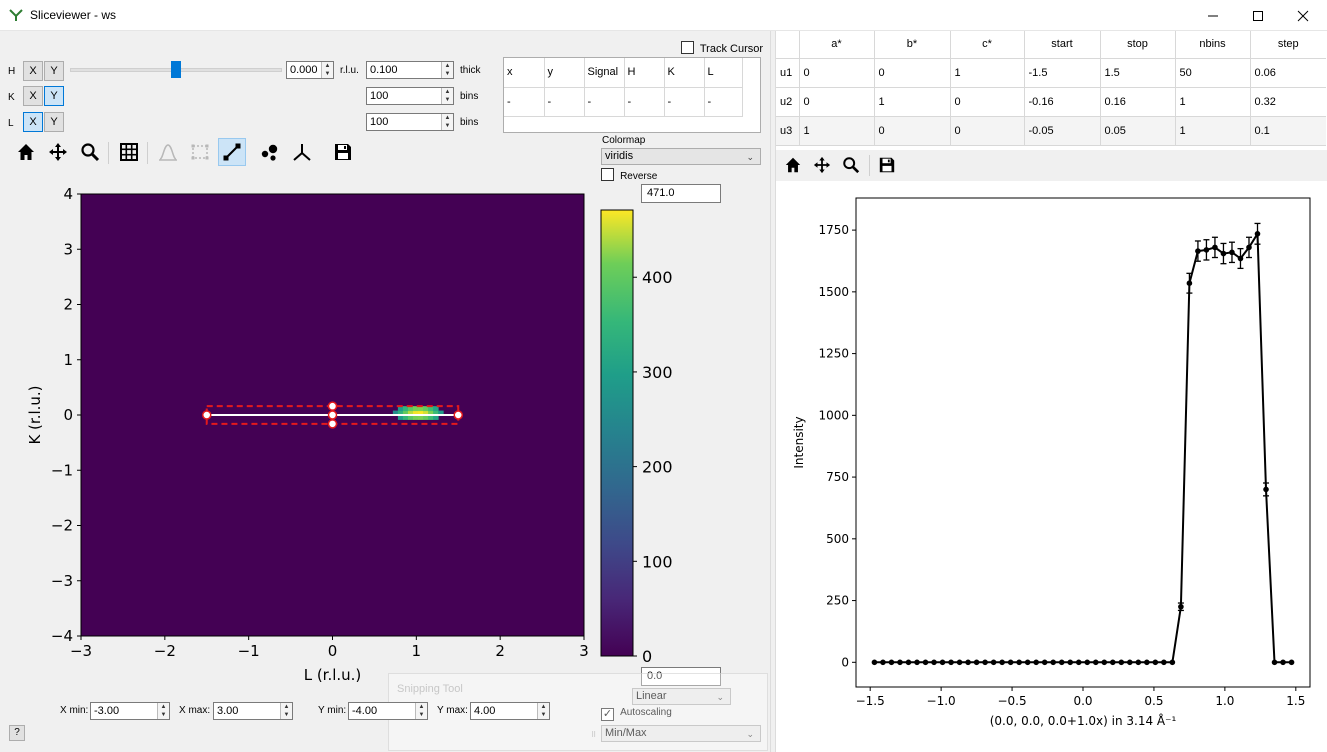 The image size is (1327, 752). I want to click on panel-splitter, so click(773, 391).